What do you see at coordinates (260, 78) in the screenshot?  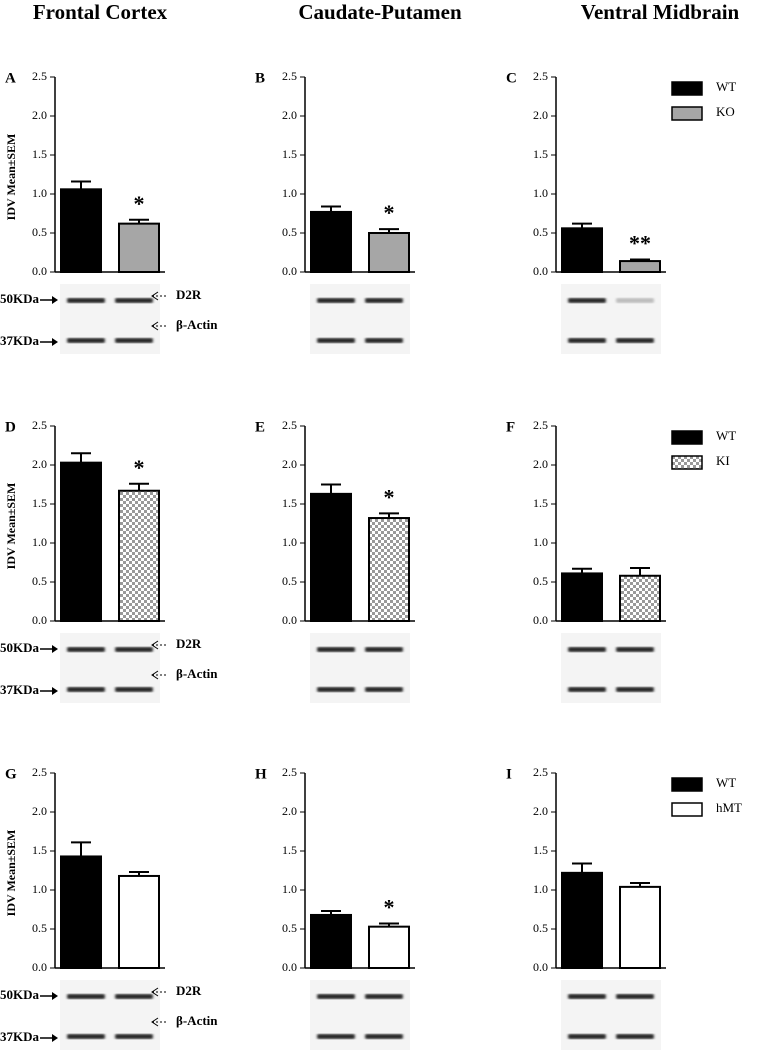 I see `panel-letter: B` at bounding box center [260, 78].